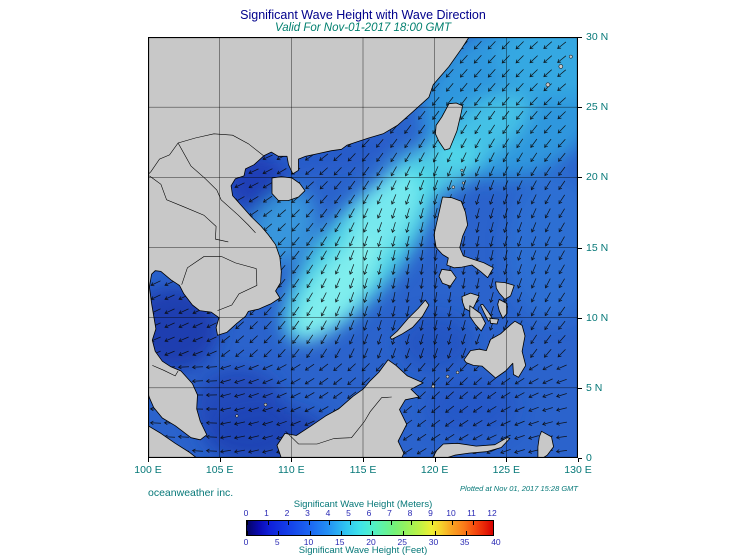 The height and width of the screenshot is (560, 755). What do you see at coordinates (363, 550) in the screenshot?
I see `colorbar-feet-title: Significant Wave Height (Feet)` at bounding box center [363, 550].